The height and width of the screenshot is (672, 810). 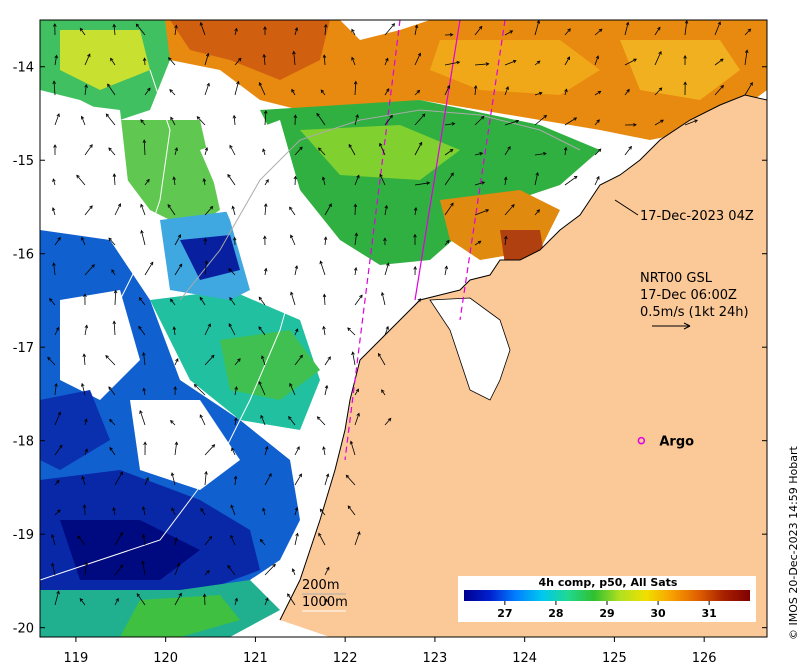 I want to click on colorbar-tick-label: 28, so click(x=555, y=613).